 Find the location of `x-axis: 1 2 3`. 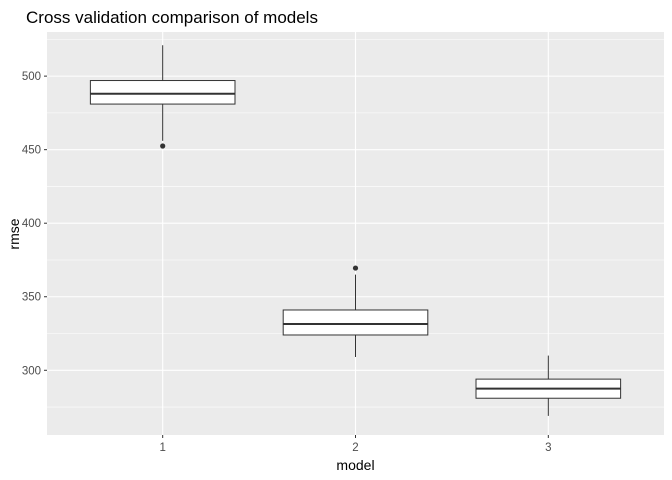

x-axis: 1 2 3 is located at coordinates (355, 444).